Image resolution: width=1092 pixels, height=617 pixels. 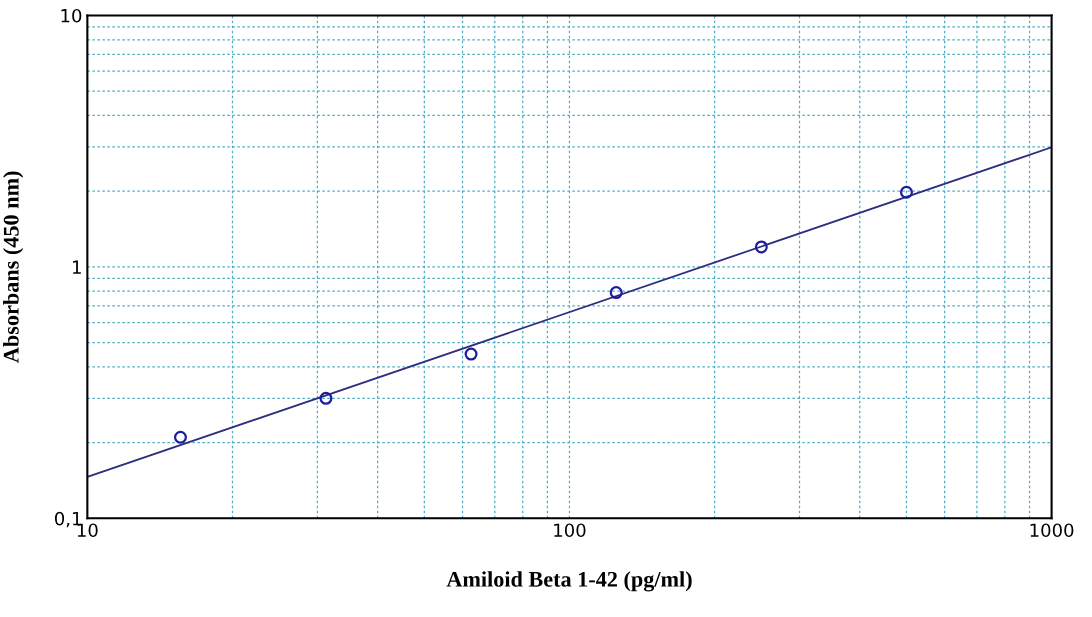 I want to click on x-axis-title: Amiloid Beta 1-42 (pg/ml), so click(x=569, y=581).